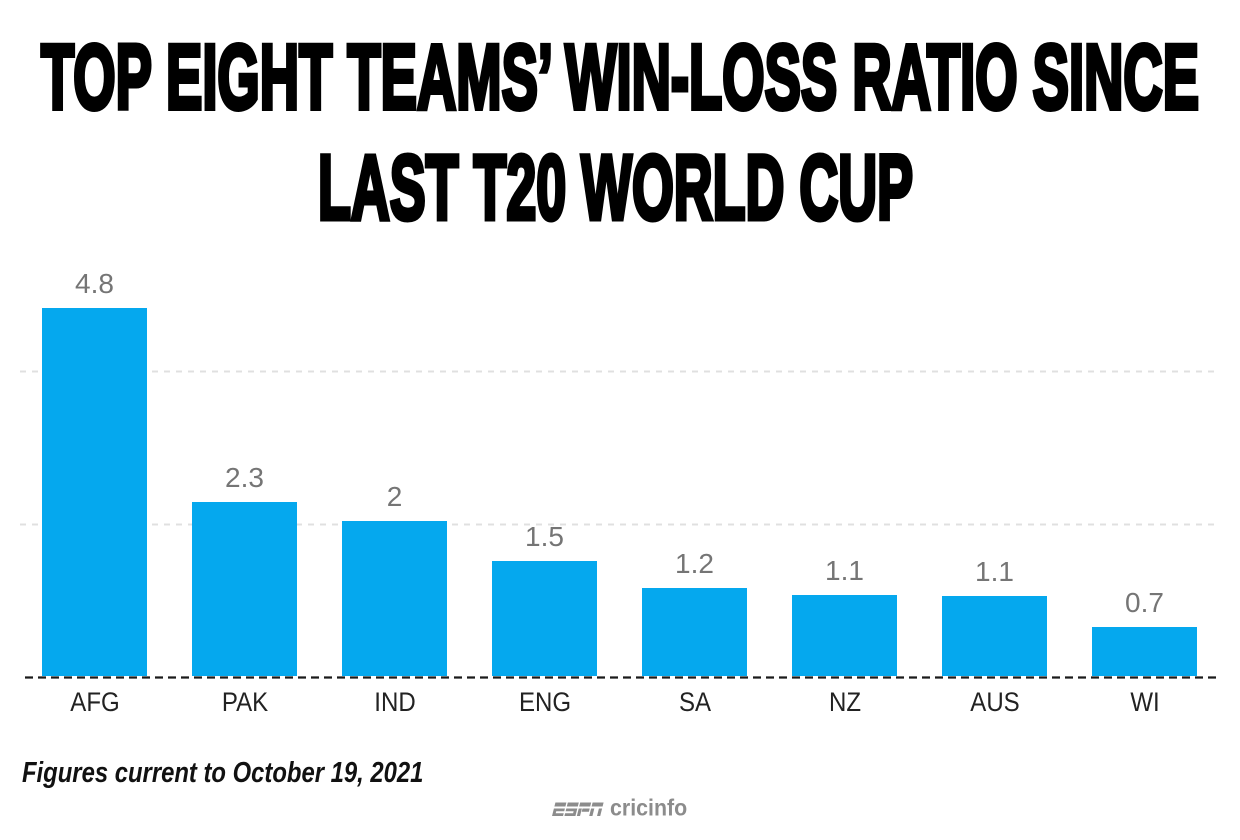  Describe the element at coordinates (615, 188) in the screenshot. I see `svg-text: LAST T20 WORLD CUP` at that location.